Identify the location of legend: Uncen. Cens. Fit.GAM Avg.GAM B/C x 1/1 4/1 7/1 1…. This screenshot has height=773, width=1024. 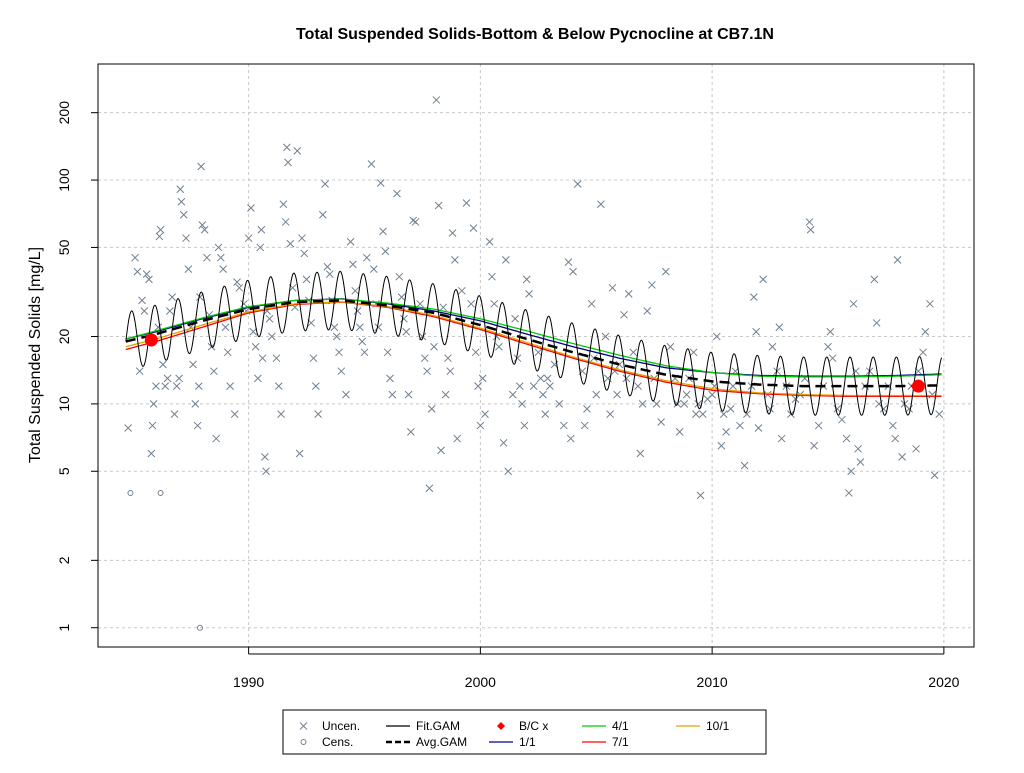
(524, 732).